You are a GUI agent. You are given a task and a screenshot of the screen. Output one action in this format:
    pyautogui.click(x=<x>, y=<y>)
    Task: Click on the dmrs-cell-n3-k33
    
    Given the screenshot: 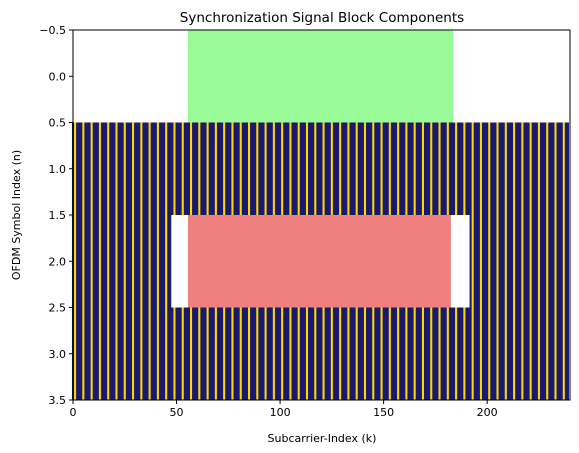 What is the action you would take?
    pyautogui.click(x=141, y=353)
    